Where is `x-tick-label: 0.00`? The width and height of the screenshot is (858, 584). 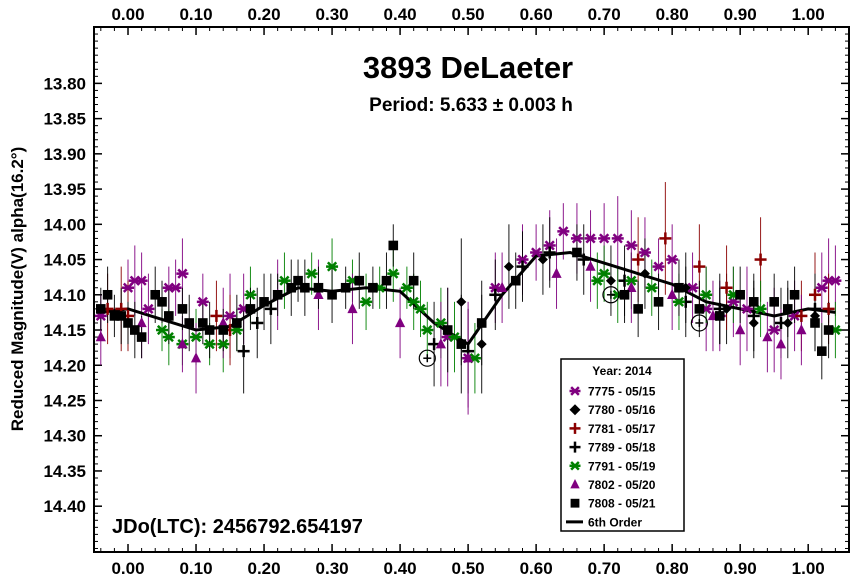
x-tick-label: 0.00 is located at coordinates (127, 14).